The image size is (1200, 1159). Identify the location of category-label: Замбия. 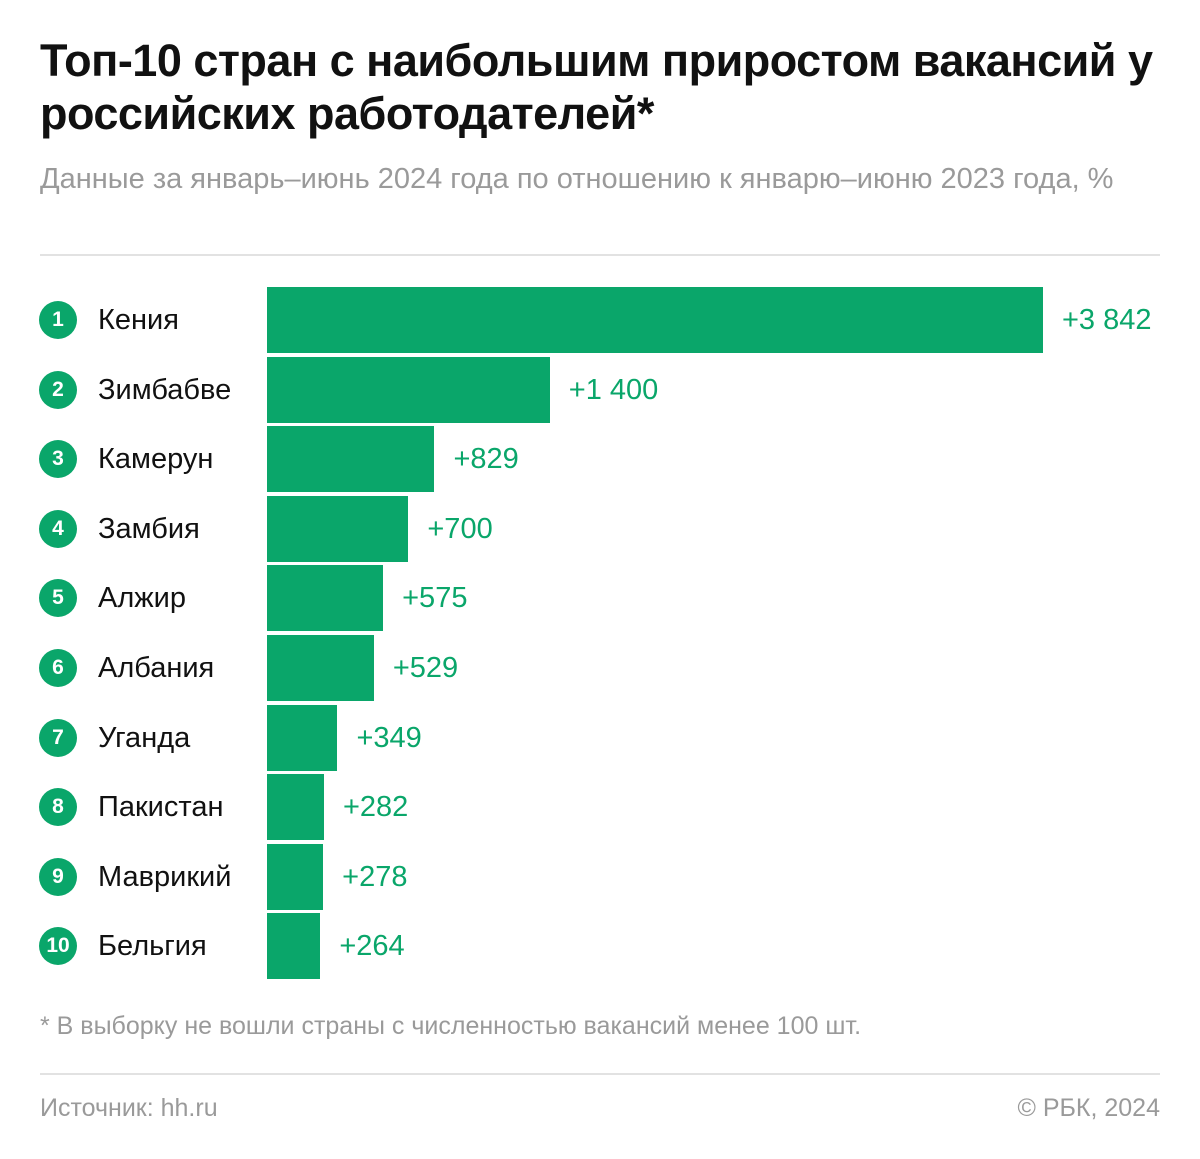
(149, 528).